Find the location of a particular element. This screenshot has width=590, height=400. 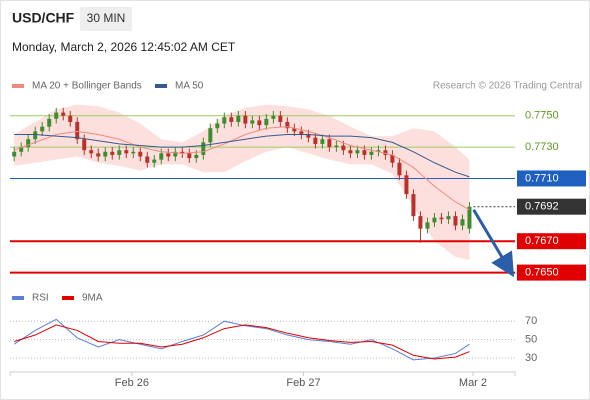

forecast-arrow is located at coordinates (493, 243).